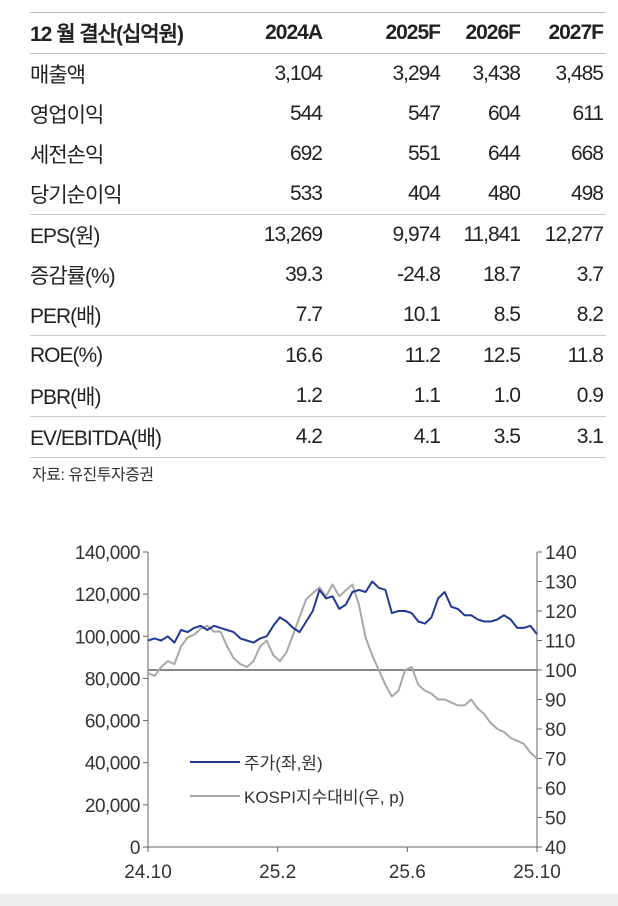 The image size is (618, 906). I want to click on x-tick-label: 25.2, so click(277, 872).